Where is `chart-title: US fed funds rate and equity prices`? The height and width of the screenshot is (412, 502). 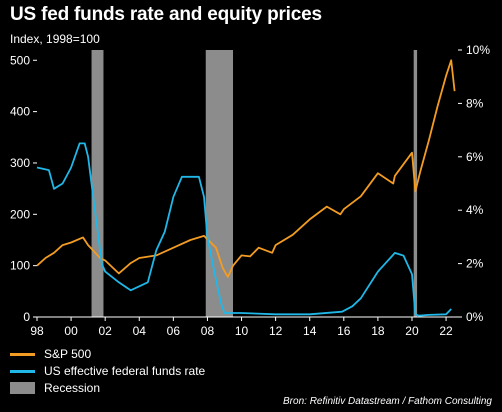
chart-title: US fed funds rate and equity prices is located at coordinates (166, 14).